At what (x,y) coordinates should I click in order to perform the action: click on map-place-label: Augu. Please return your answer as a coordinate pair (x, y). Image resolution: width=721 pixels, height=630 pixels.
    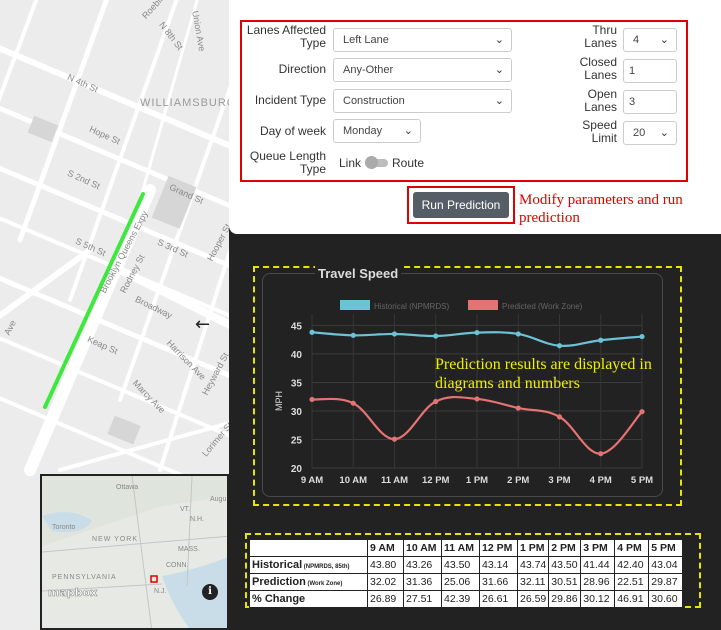
    Looking at the image, I should click on (218, 499).